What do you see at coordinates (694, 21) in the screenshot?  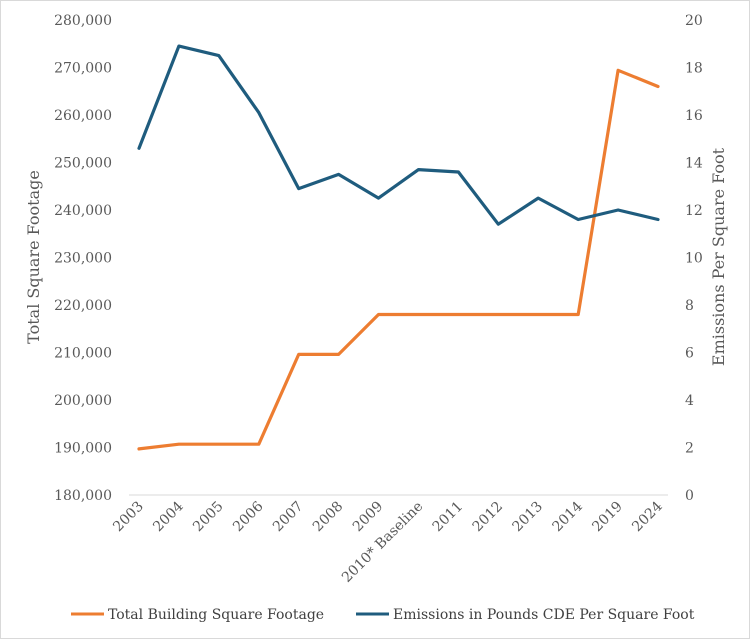 I see `right-axis-tick-label: 20` at bounding box center [694, 21].